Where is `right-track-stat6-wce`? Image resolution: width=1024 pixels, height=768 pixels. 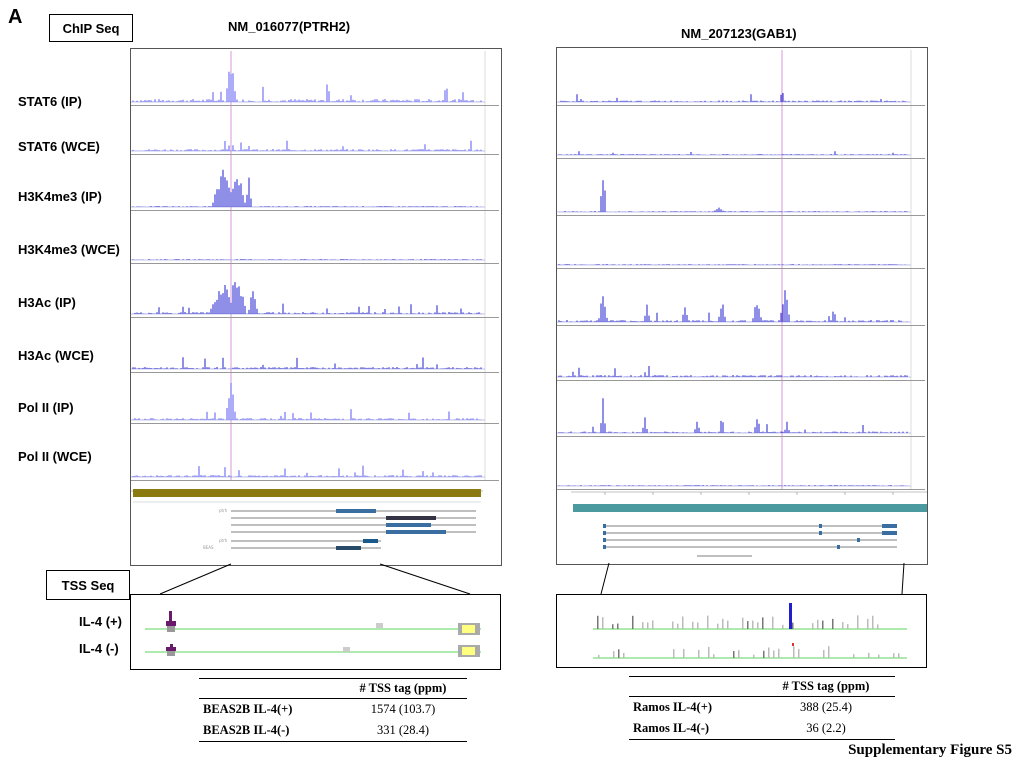
right-track-stat6-wce is located at coordinates (741, 132).